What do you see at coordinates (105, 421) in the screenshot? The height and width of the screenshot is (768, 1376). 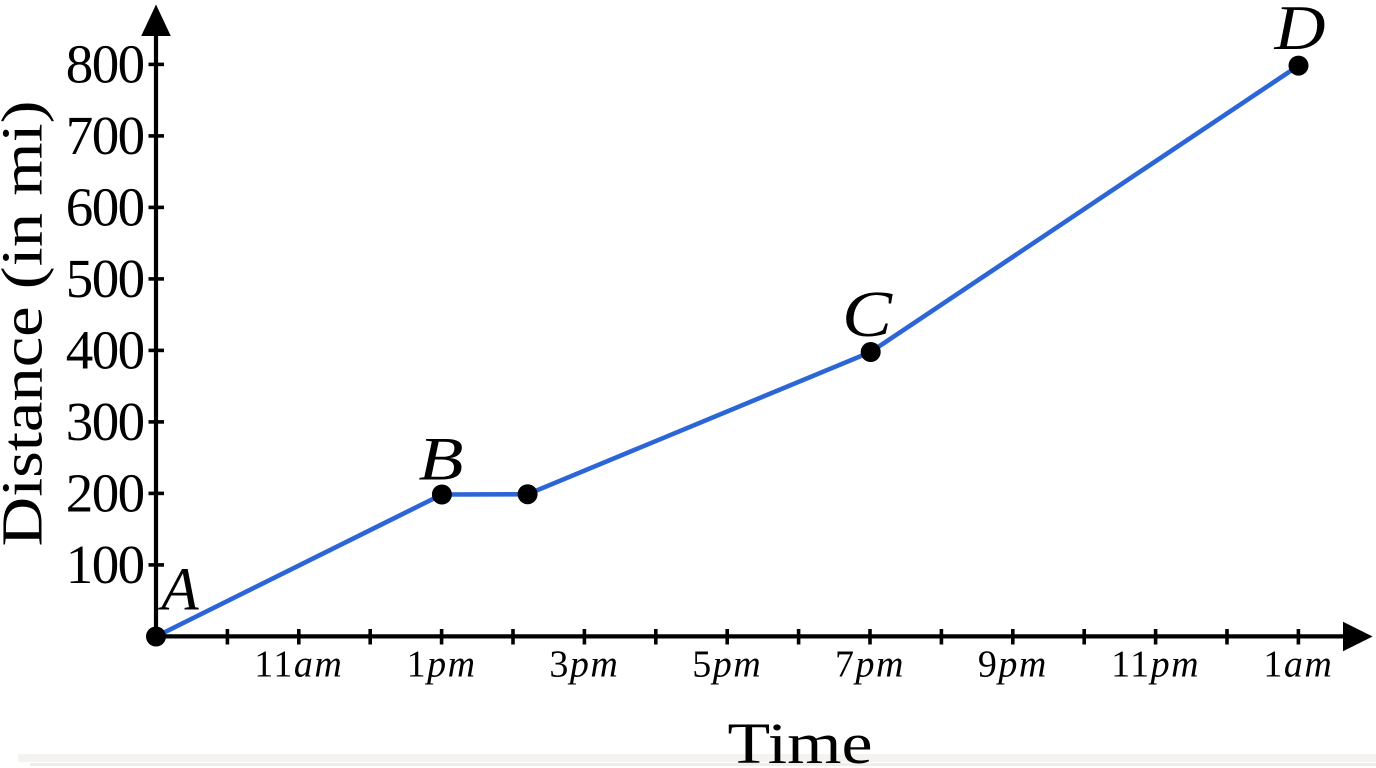 I see `svg-text: 300` at bounding box center [105, 421].